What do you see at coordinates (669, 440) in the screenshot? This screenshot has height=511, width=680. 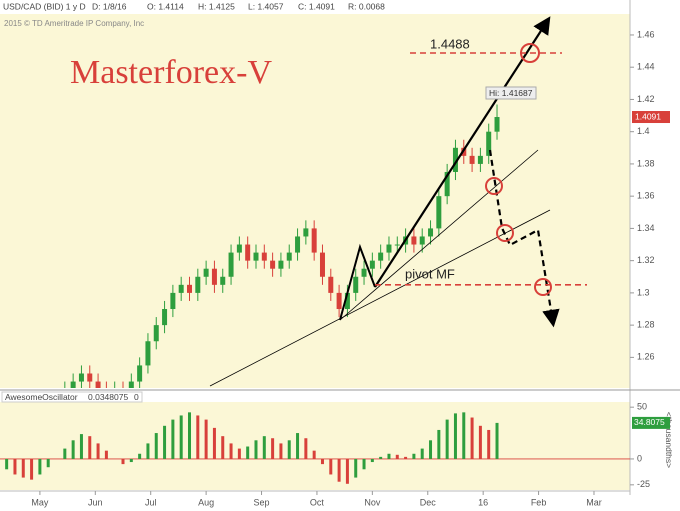 I see `osc-y-label: <thousandths>` at bounding box center [669, 440].